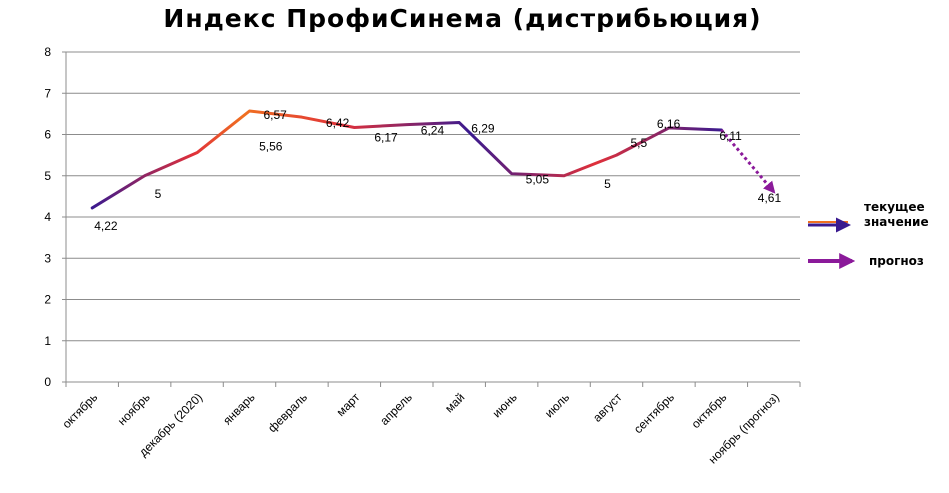 The width and height of the screenshot is (949, 493). Describe the element at coordinates (454, 402) in the screenshot. I see `x-tick-label: май` at that location.